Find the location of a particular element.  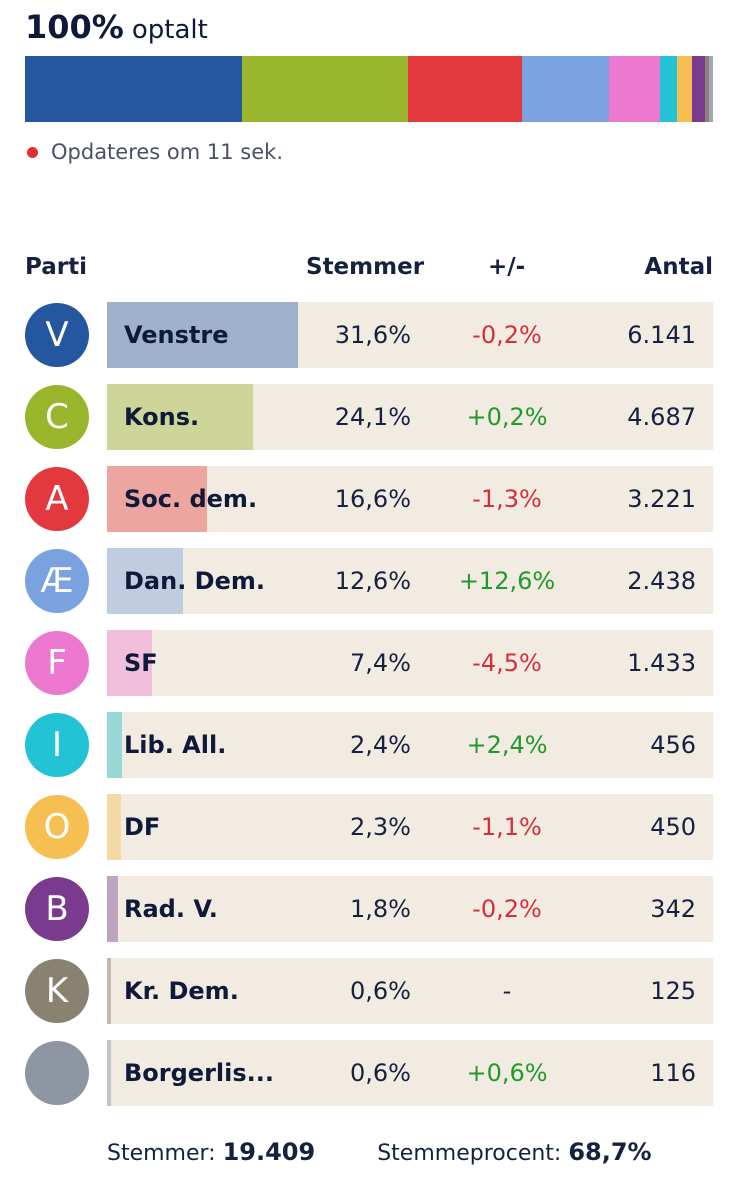

counted-label: optalt is located at coordinates (169, 30).